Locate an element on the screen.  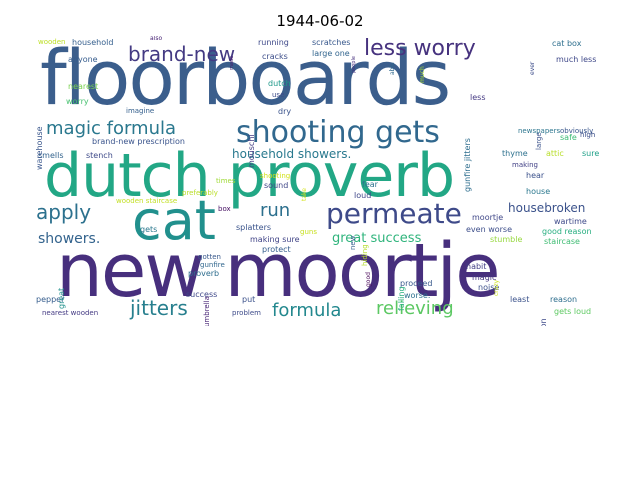
word: falling is located at coordinates (401, 298).